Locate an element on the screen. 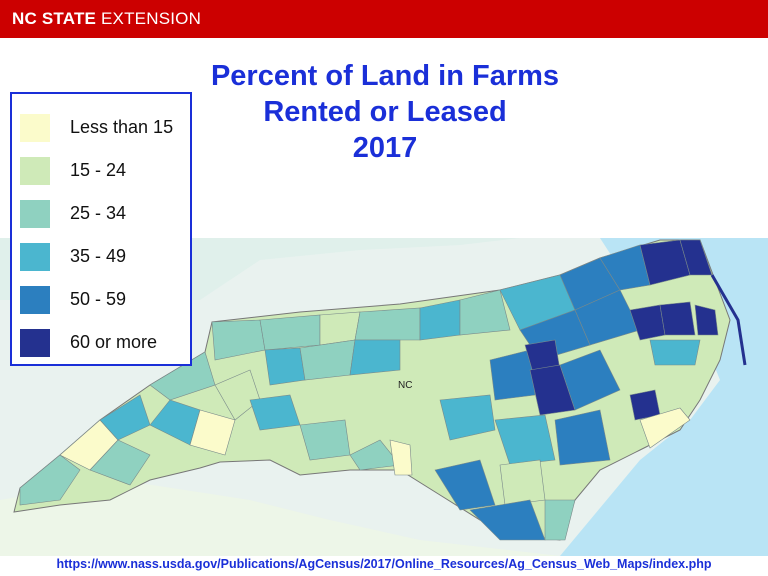  legend-label: 50 - 59 is located at coordinates (98, 299).